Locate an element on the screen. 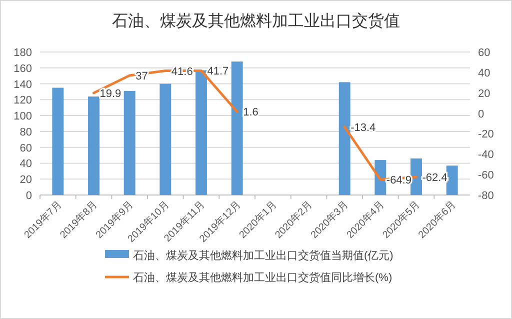 This screenshot has width=512, height=319. data-label: 1.6 is located at coordinates (250, 112).